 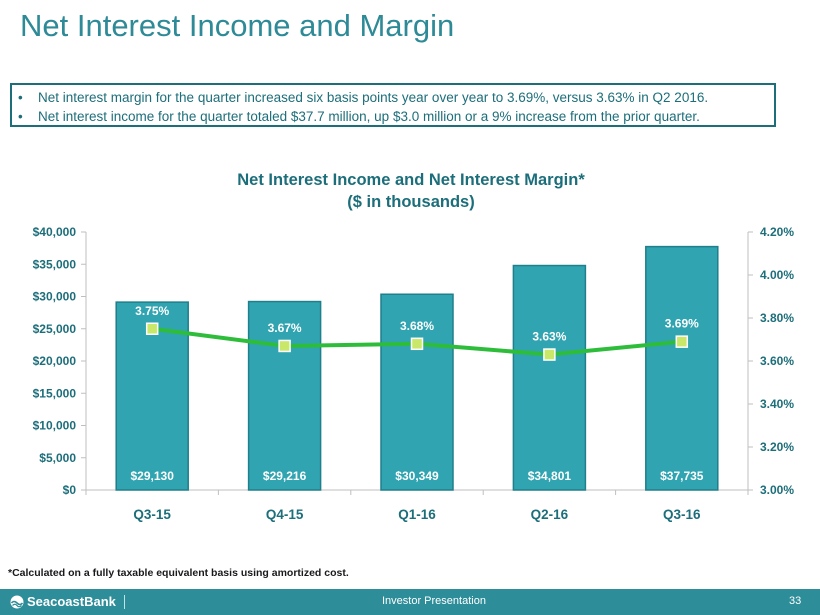 I want to click on nim-data-label: 3.68%, so click(x=417, y=326).